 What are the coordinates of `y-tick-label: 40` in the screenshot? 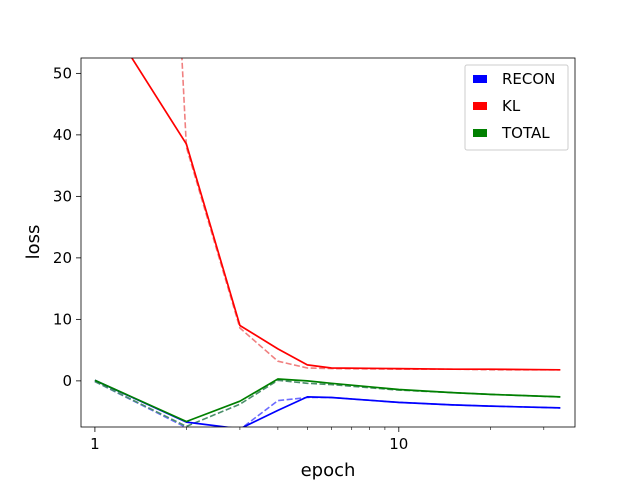 It's located at (62, 135).